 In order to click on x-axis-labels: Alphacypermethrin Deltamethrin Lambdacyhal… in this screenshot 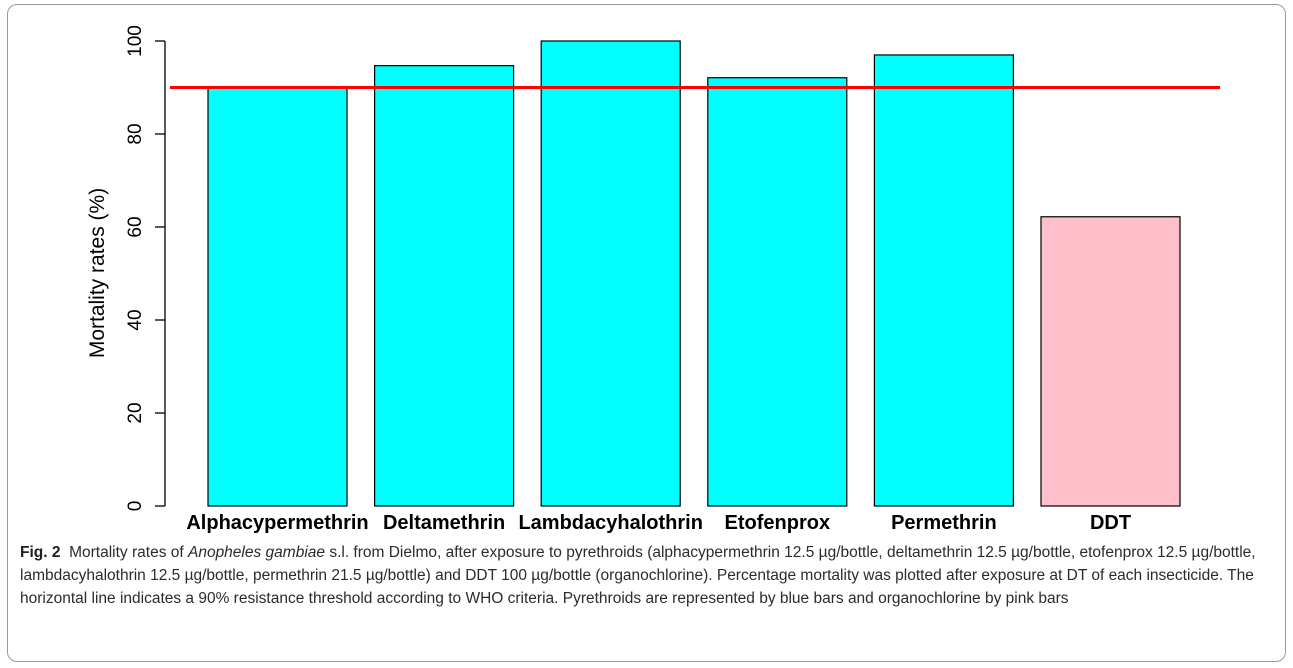, I will do `click(658, 523)`.